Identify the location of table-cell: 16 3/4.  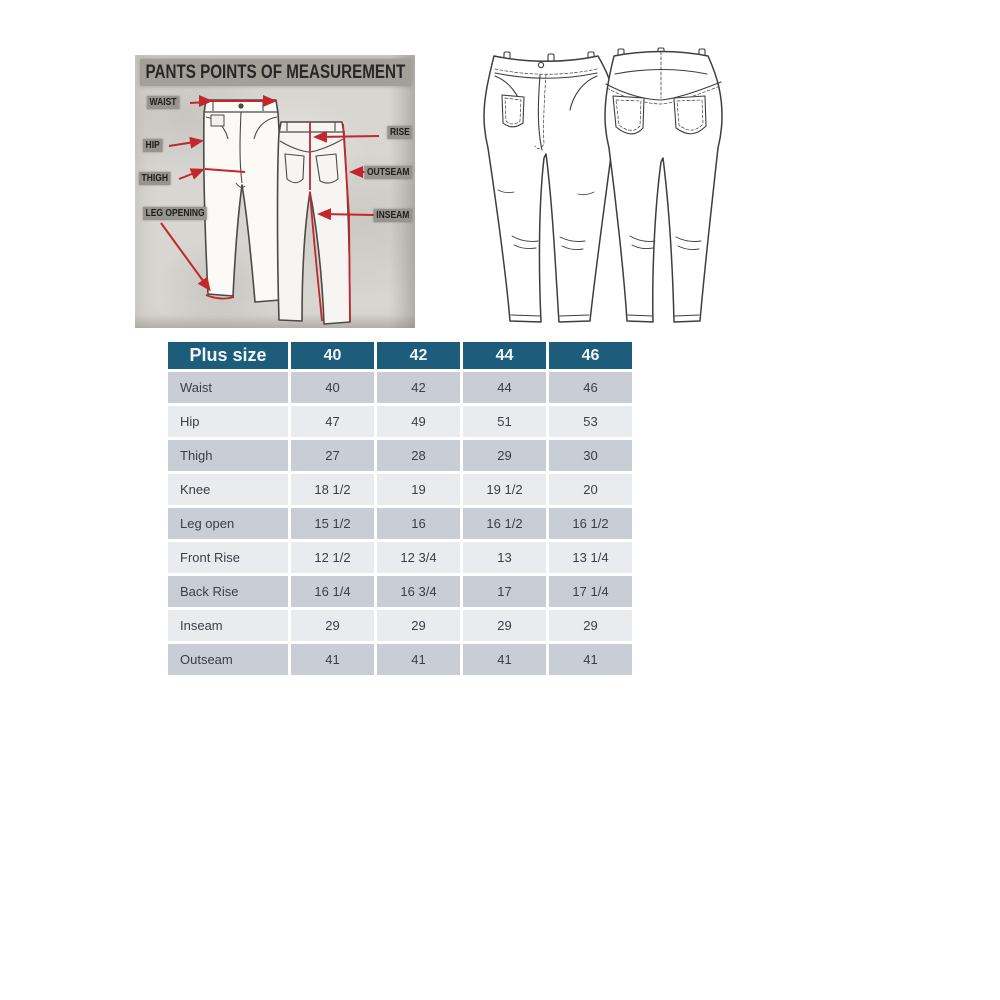
(418, 591).